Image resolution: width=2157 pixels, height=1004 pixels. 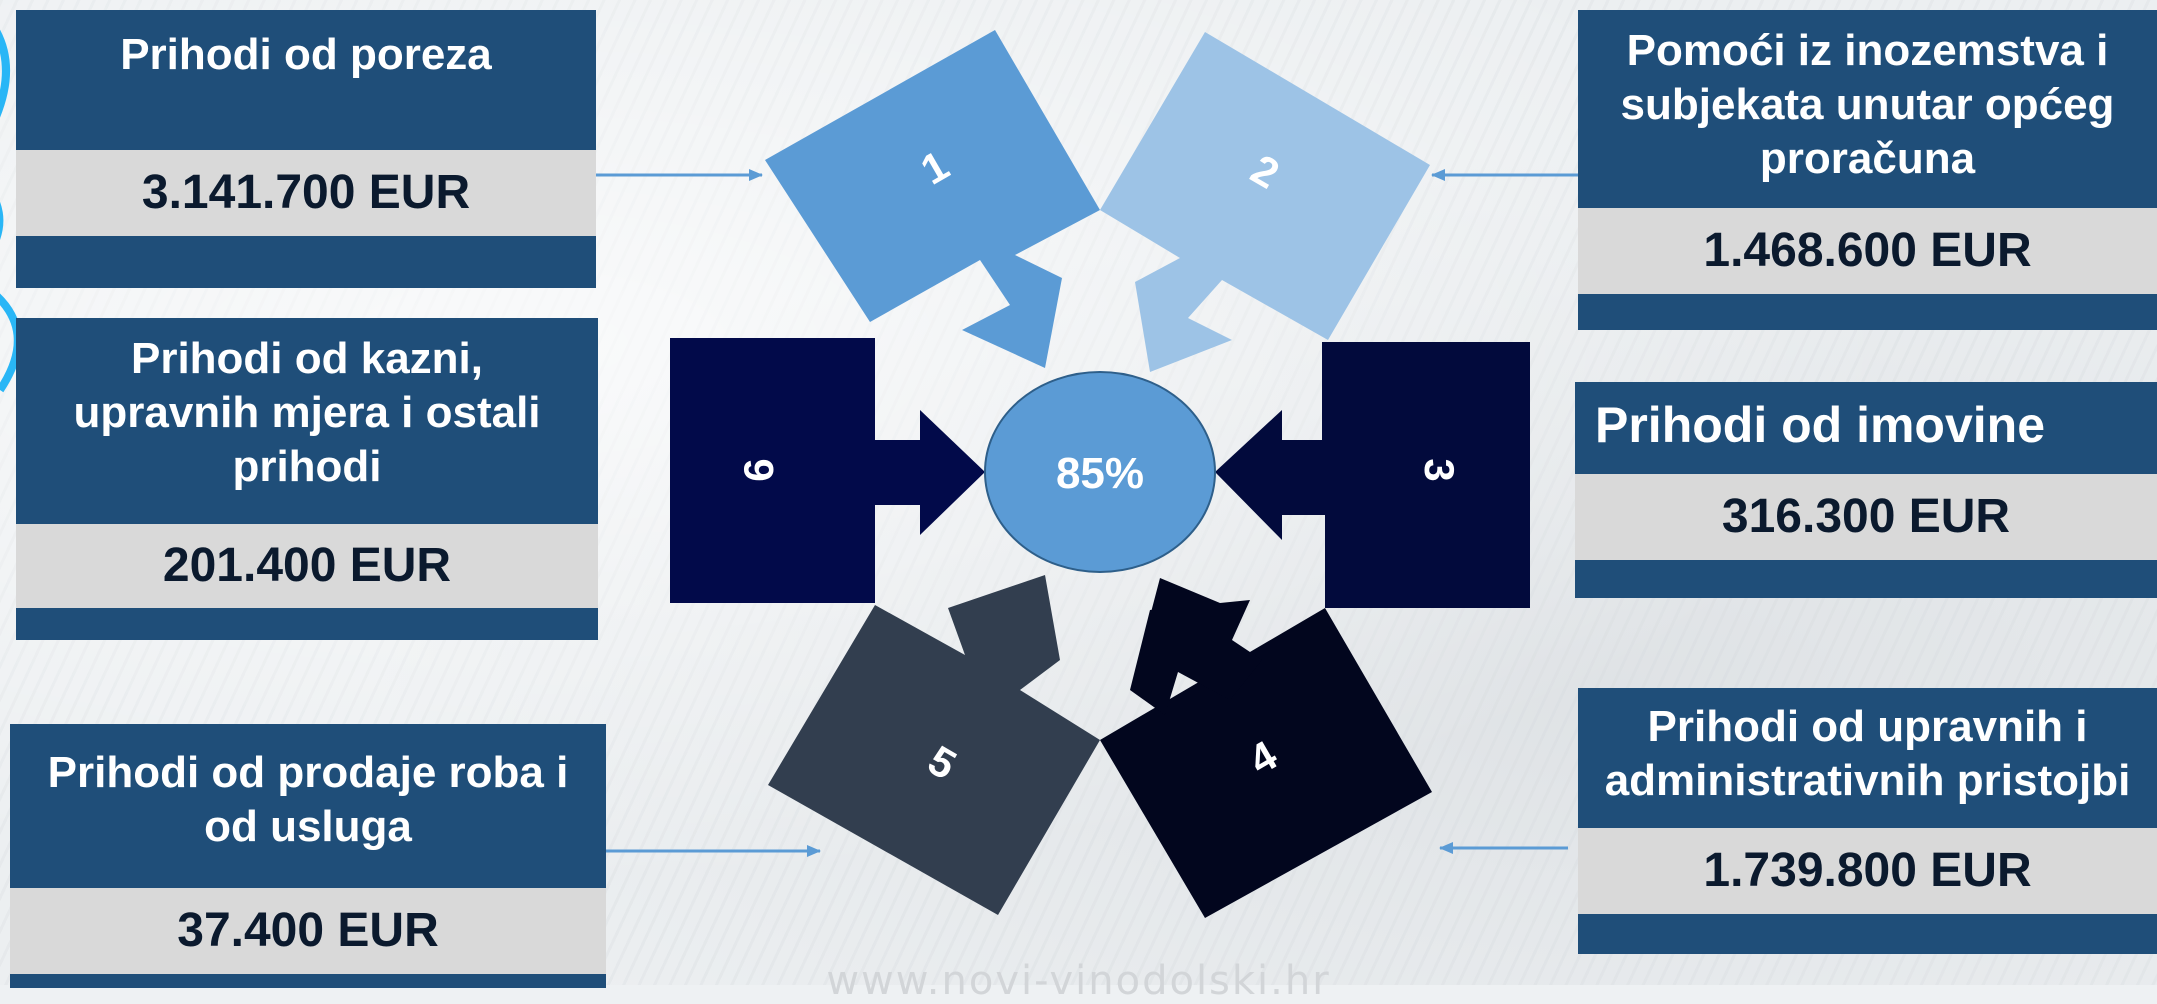 I want to click on puzzle-piece-6: 6, so click(x=827, y=470).